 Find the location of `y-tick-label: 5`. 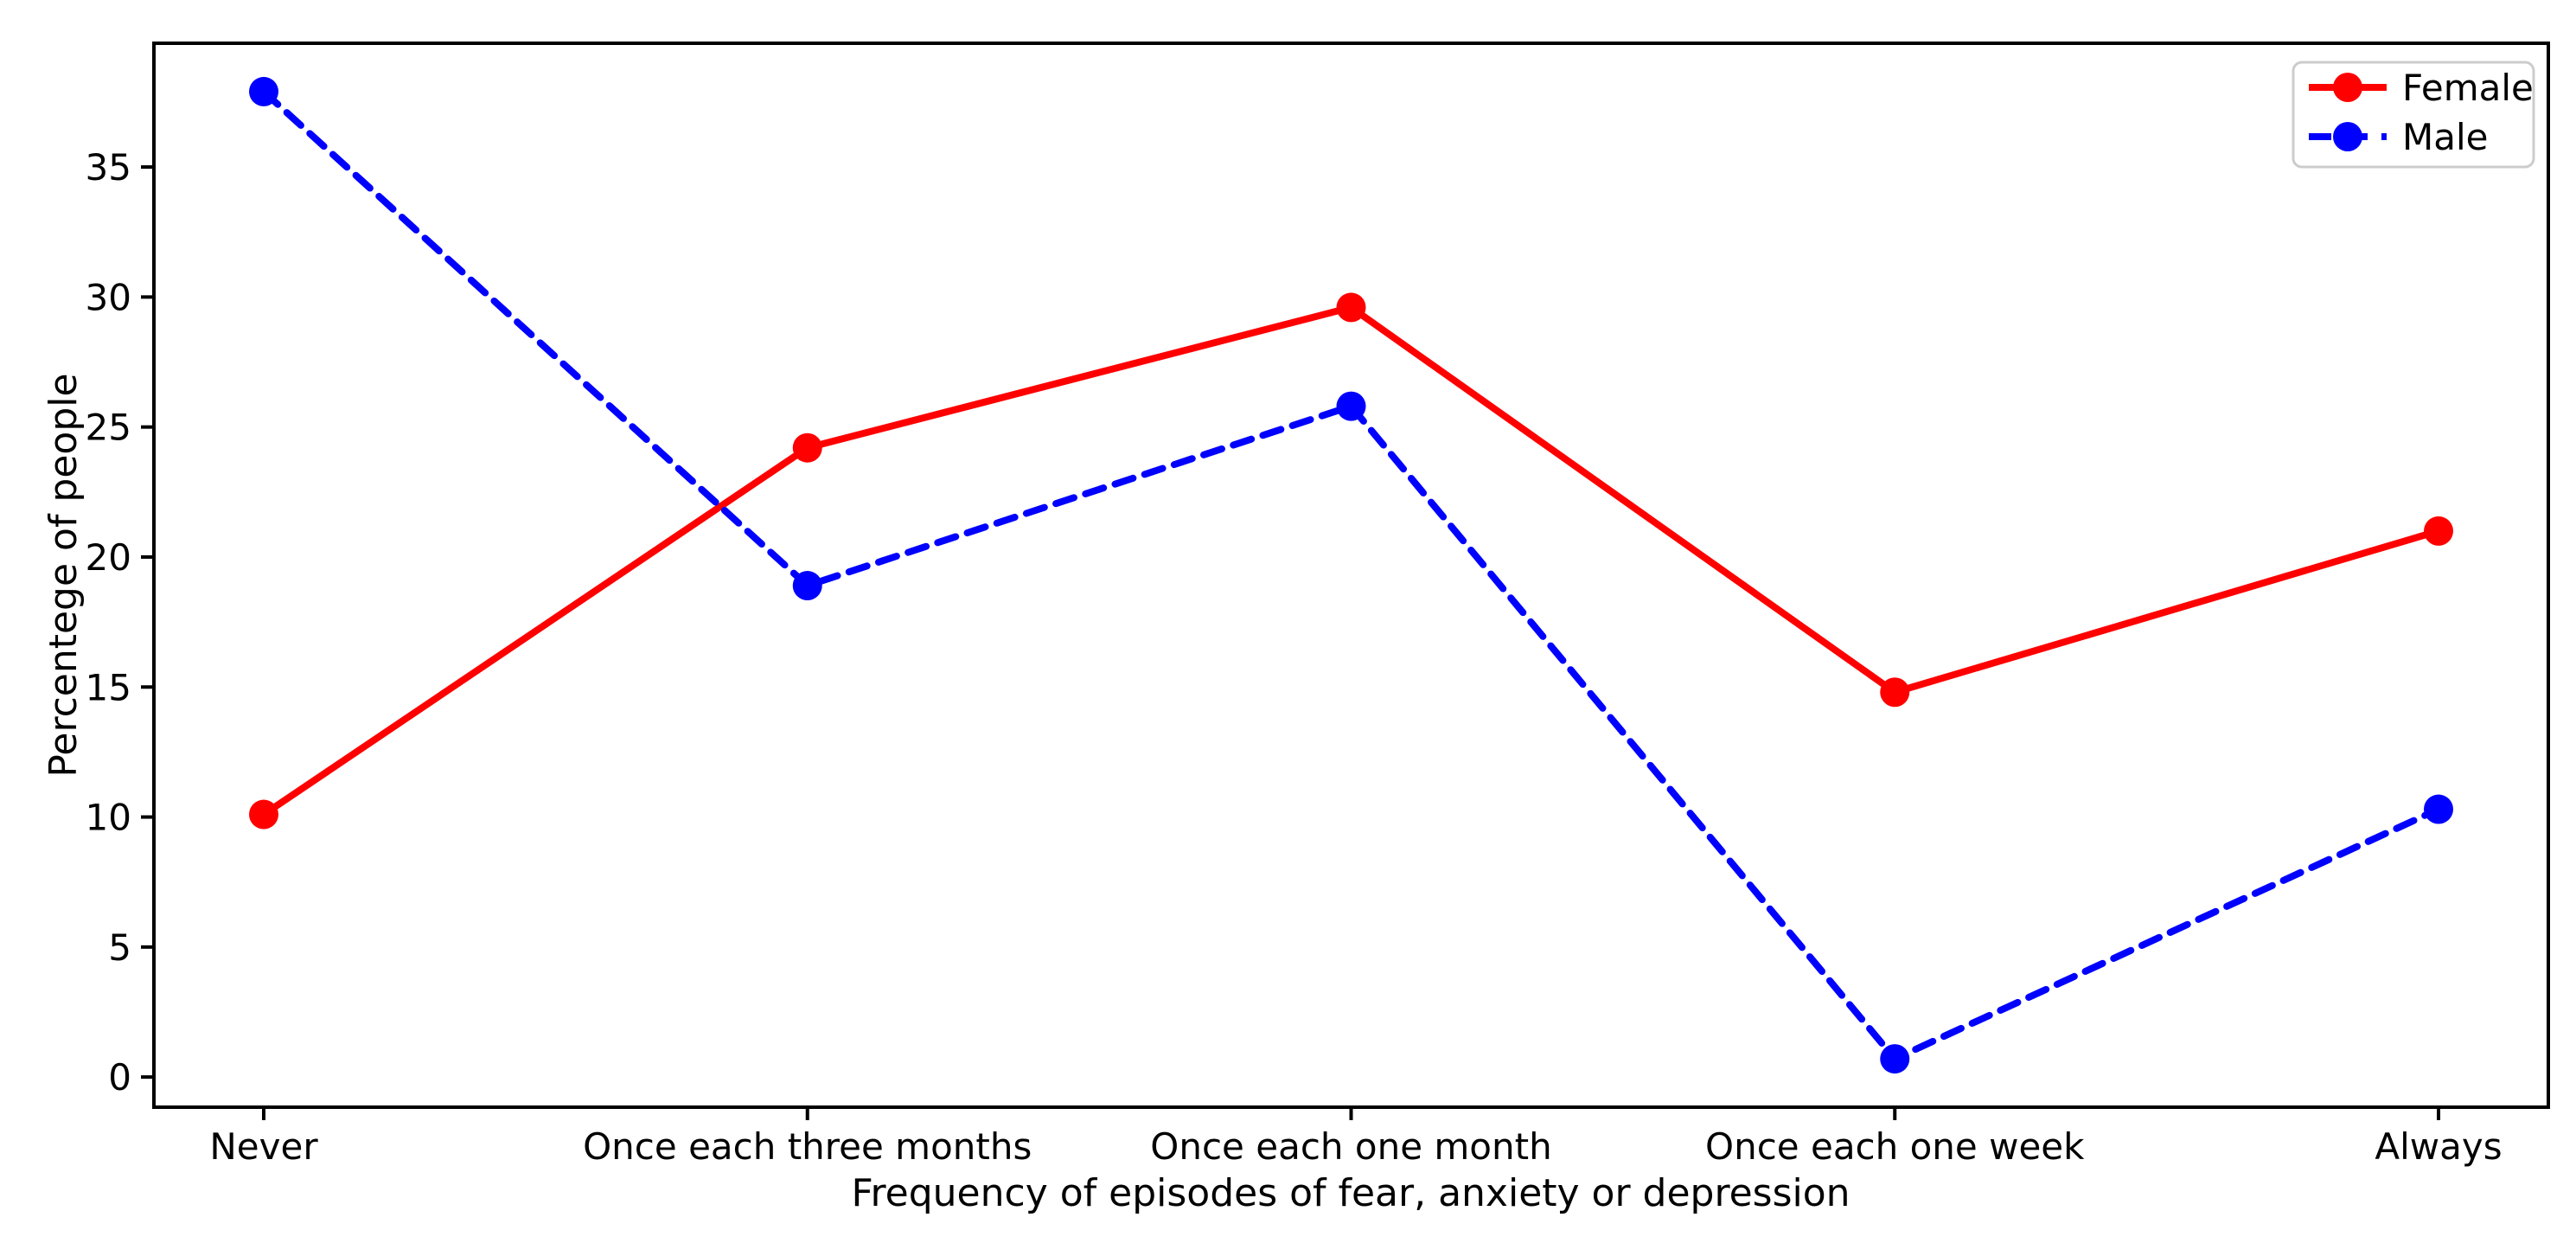

y-tick-label: 5 is located at coordinates (119, 947).